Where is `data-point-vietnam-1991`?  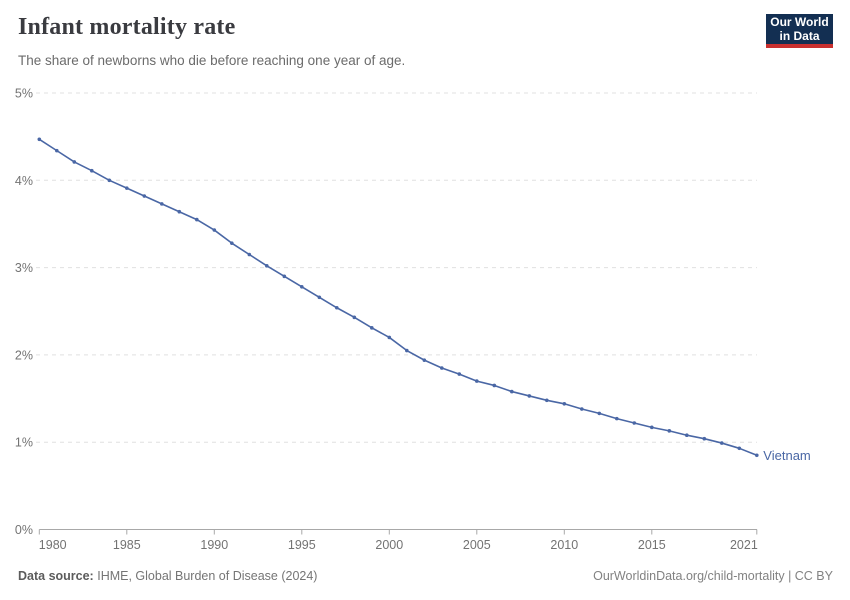
data-point-vietnam-1991 is located at coordinates (232, 243).